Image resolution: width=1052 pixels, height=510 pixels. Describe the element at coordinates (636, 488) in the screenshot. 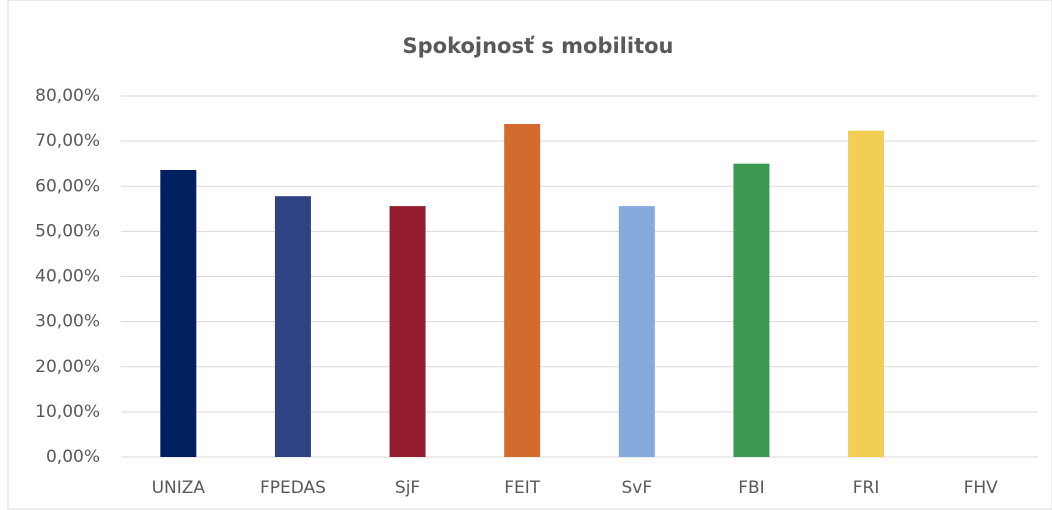

I see `x-tick-label: SvF` at that location.